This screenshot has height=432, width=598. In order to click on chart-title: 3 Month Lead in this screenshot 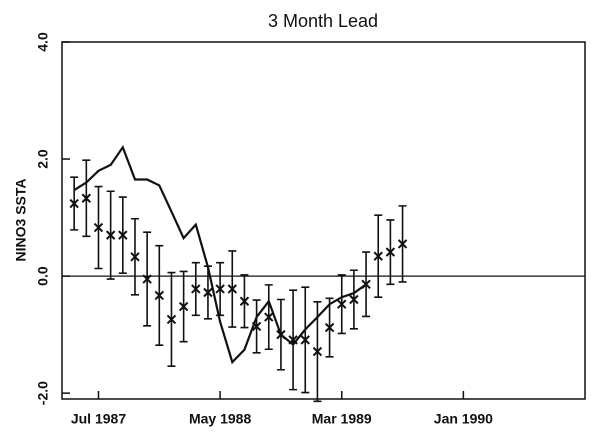, I will do `click(323, 21)`.